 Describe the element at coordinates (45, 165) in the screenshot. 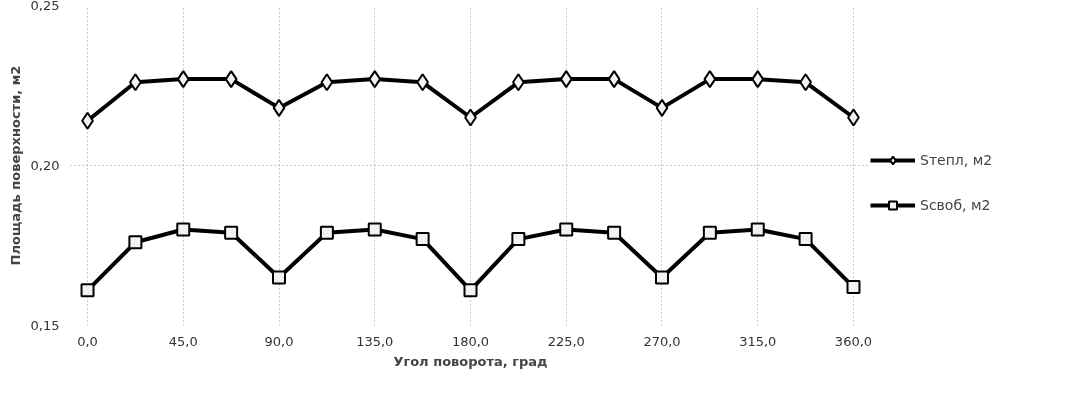

I see `y-tick-label: 0,20` at that location.